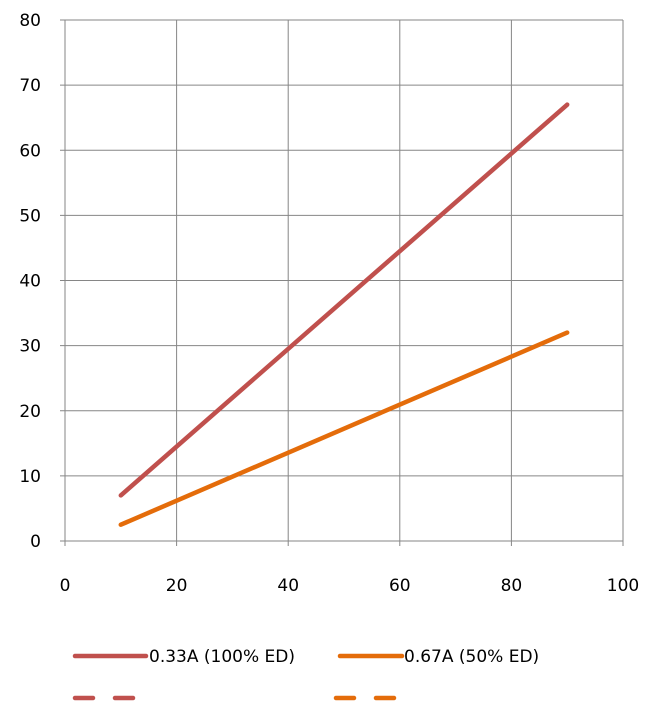  What do you see at coordinates (512, 586) in the screenshot?
I see `x-tick-label: 80` at bounding box center [512, 586].